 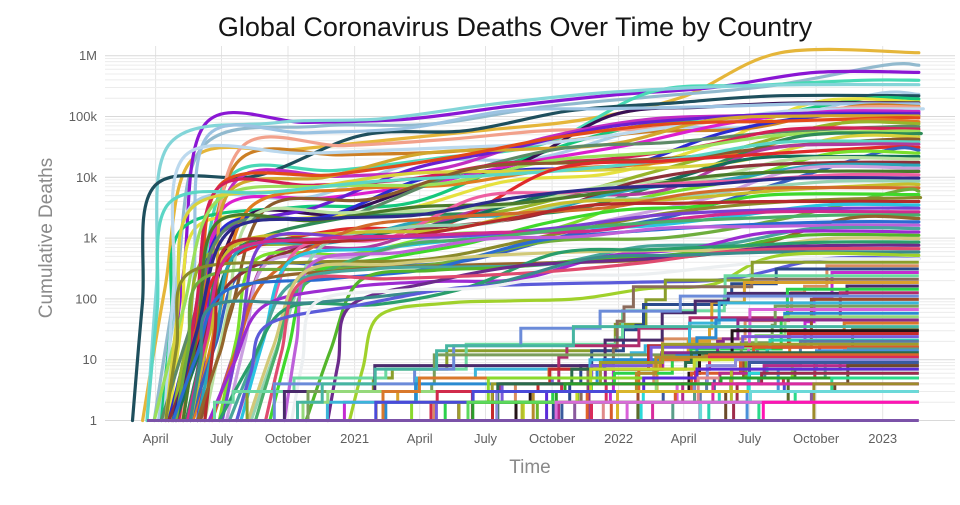 I want to click on y-tick-label: 10, so click(x=90, y=359).